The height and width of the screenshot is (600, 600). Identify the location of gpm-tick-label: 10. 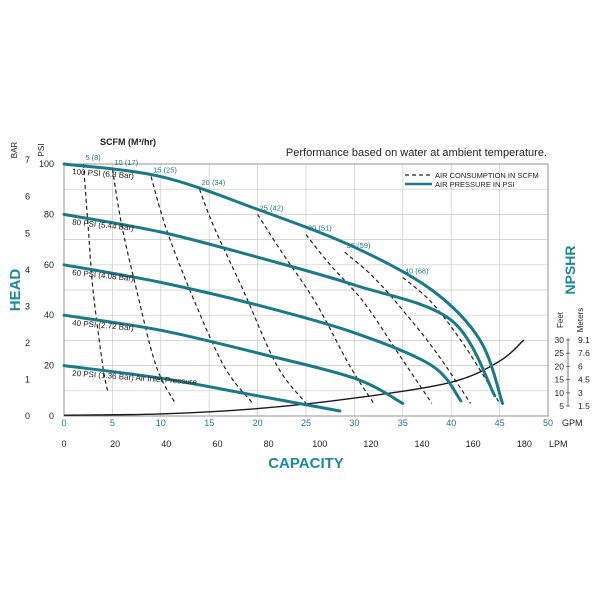
(161, 423).